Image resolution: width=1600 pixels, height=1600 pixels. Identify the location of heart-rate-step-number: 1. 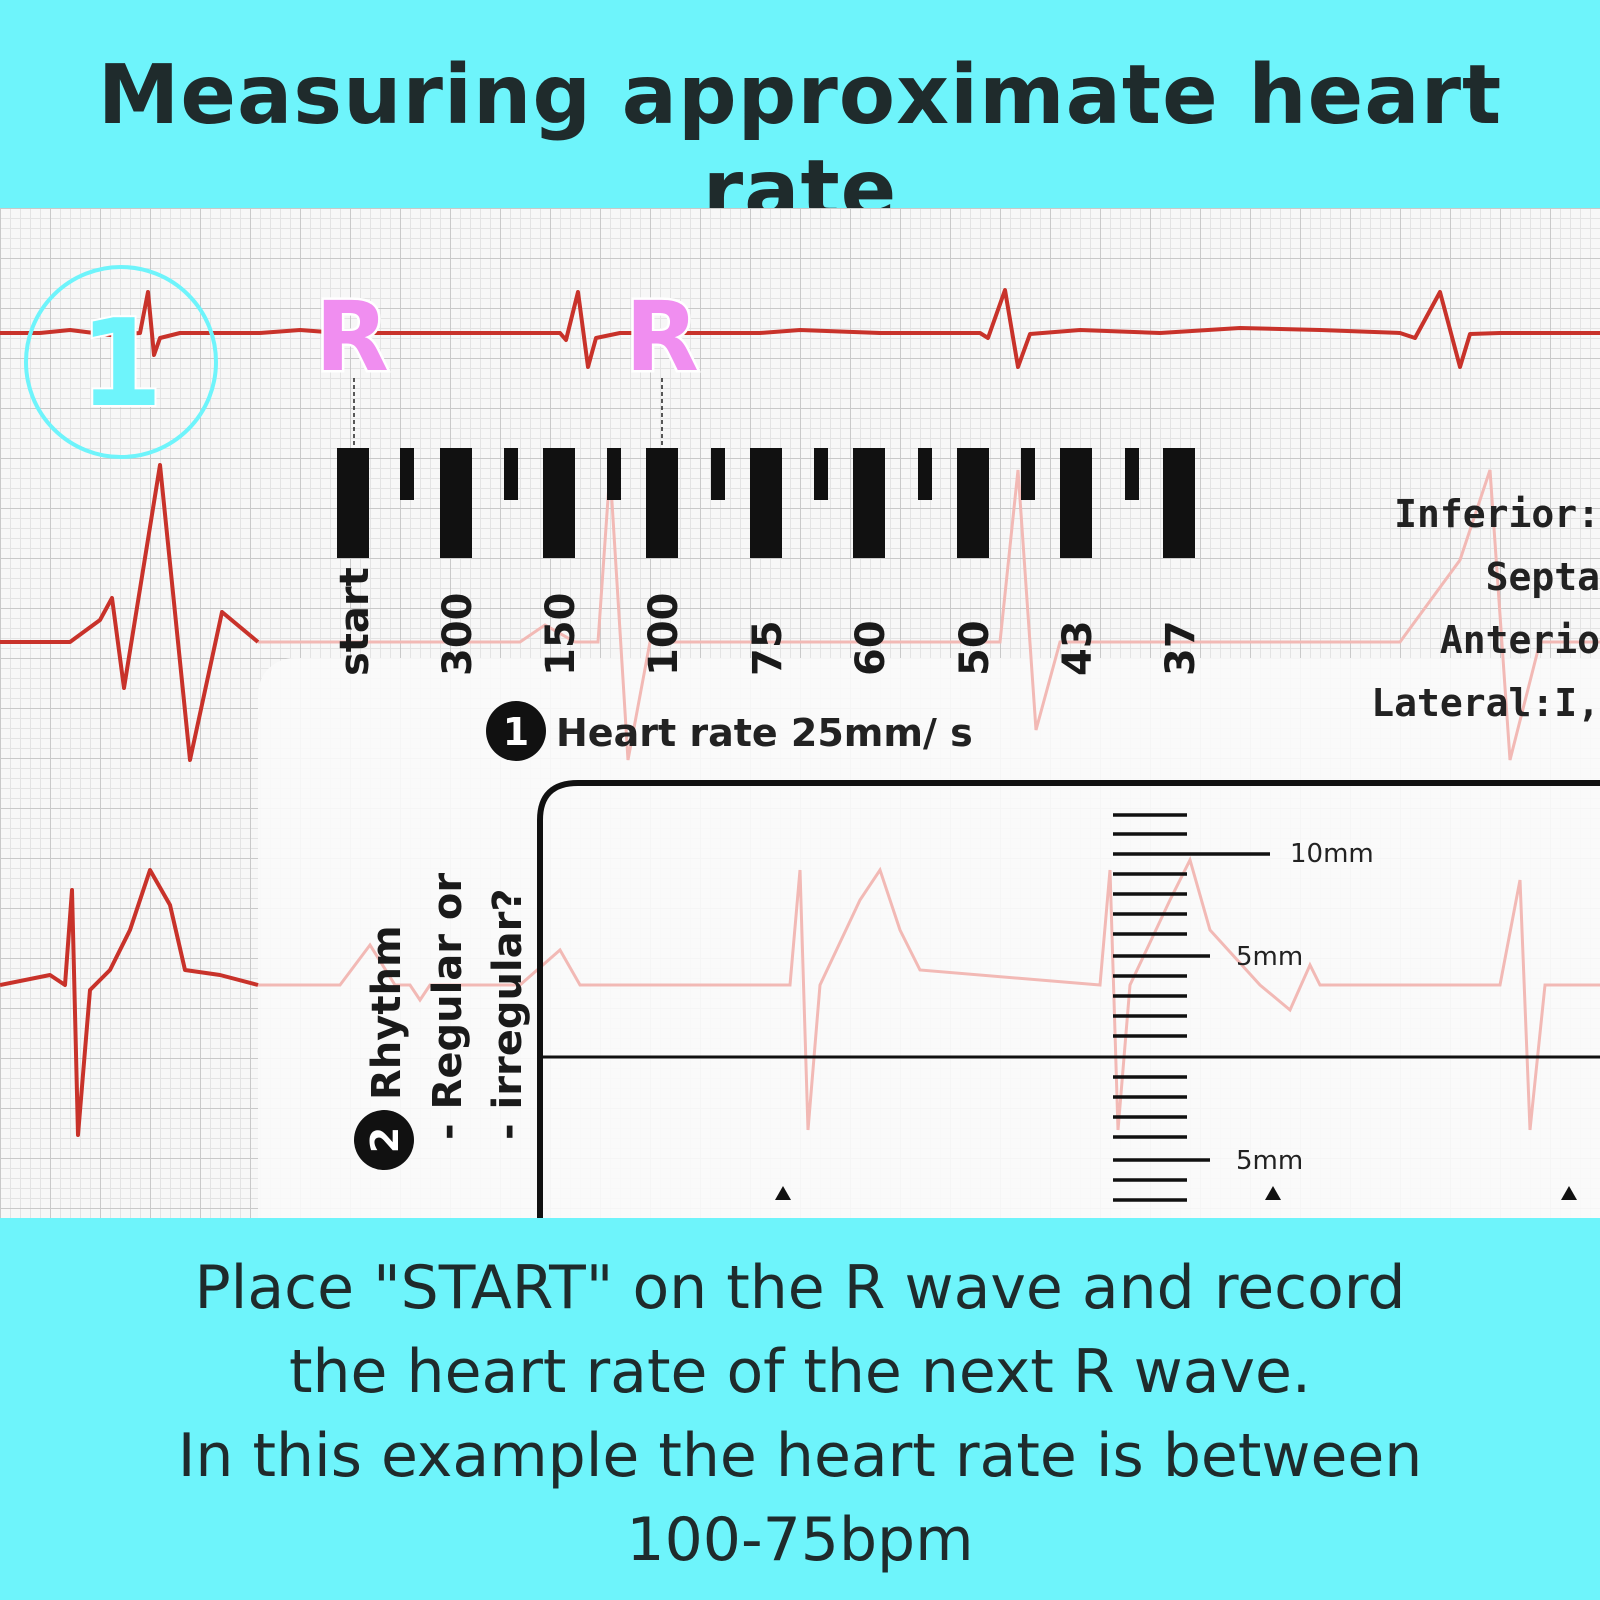
(516, 732).